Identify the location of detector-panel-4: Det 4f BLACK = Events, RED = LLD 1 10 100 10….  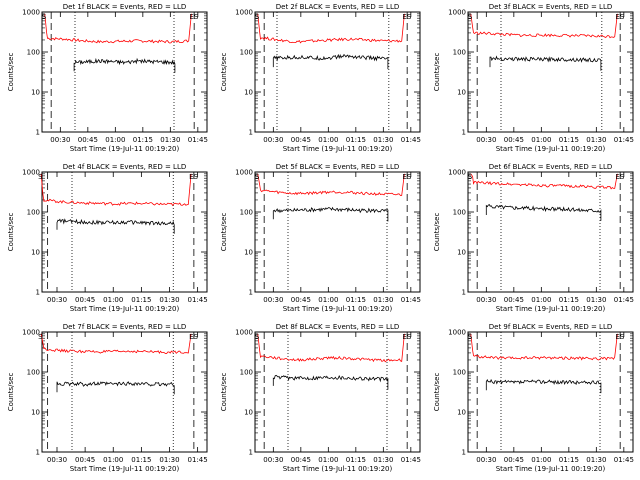
(106, 240).